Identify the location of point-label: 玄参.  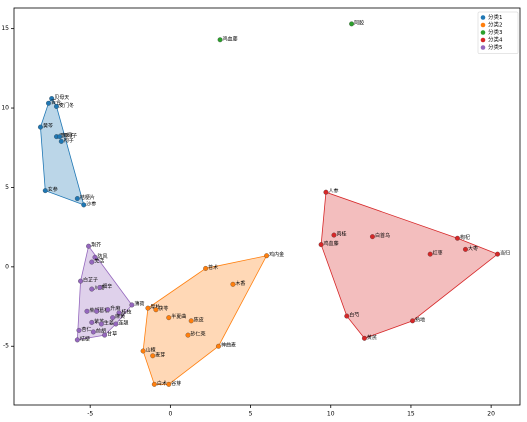
(53, 189).